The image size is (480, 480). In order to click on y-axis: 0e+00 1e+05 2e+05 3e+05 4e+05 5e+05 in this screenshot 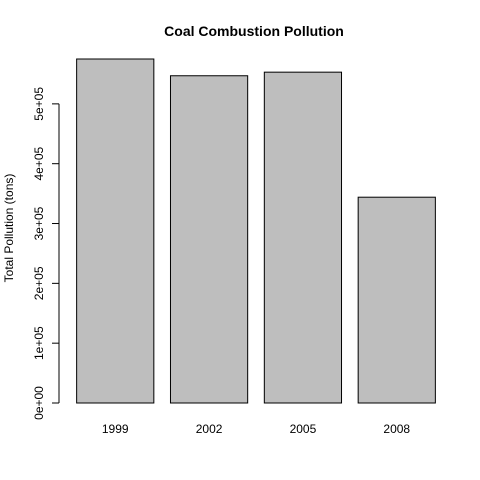, I will do `click(46, 253)`.